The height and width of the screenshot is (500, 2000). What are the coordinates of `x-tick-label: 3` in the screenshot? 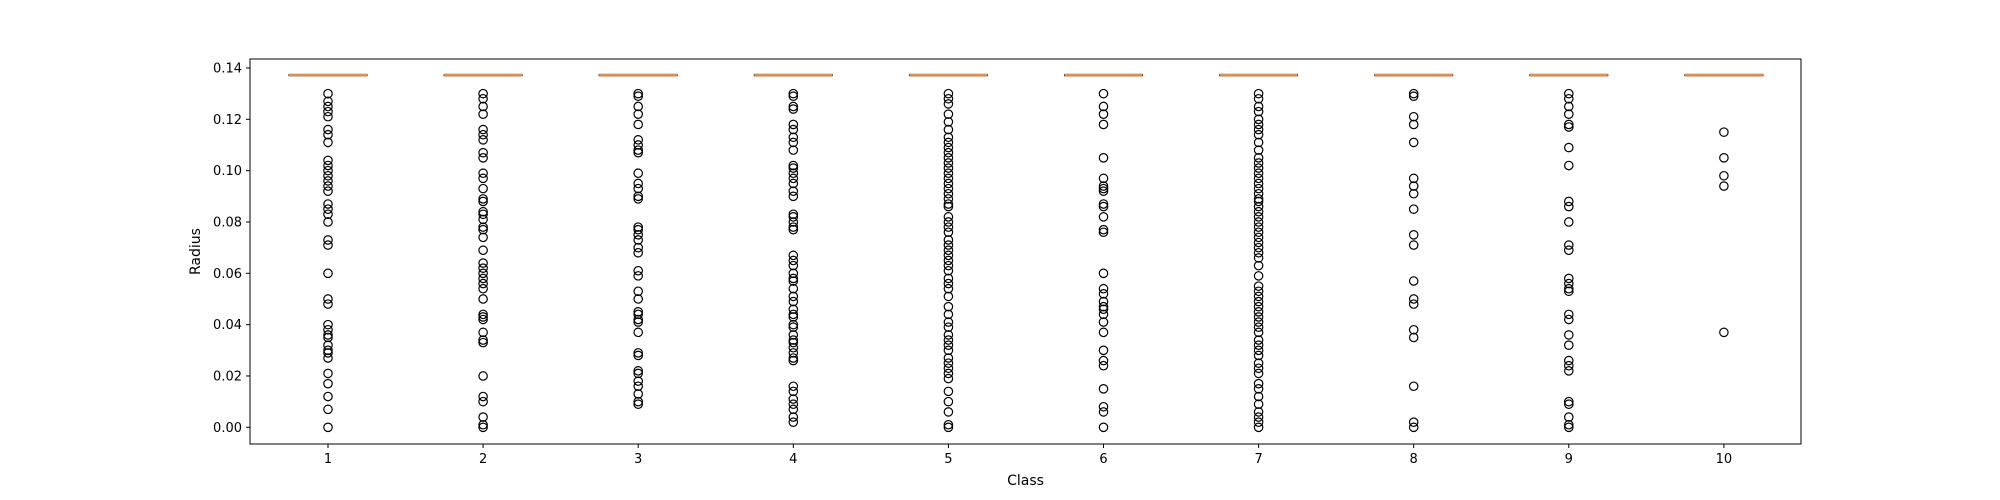 It's located at (638, 459).